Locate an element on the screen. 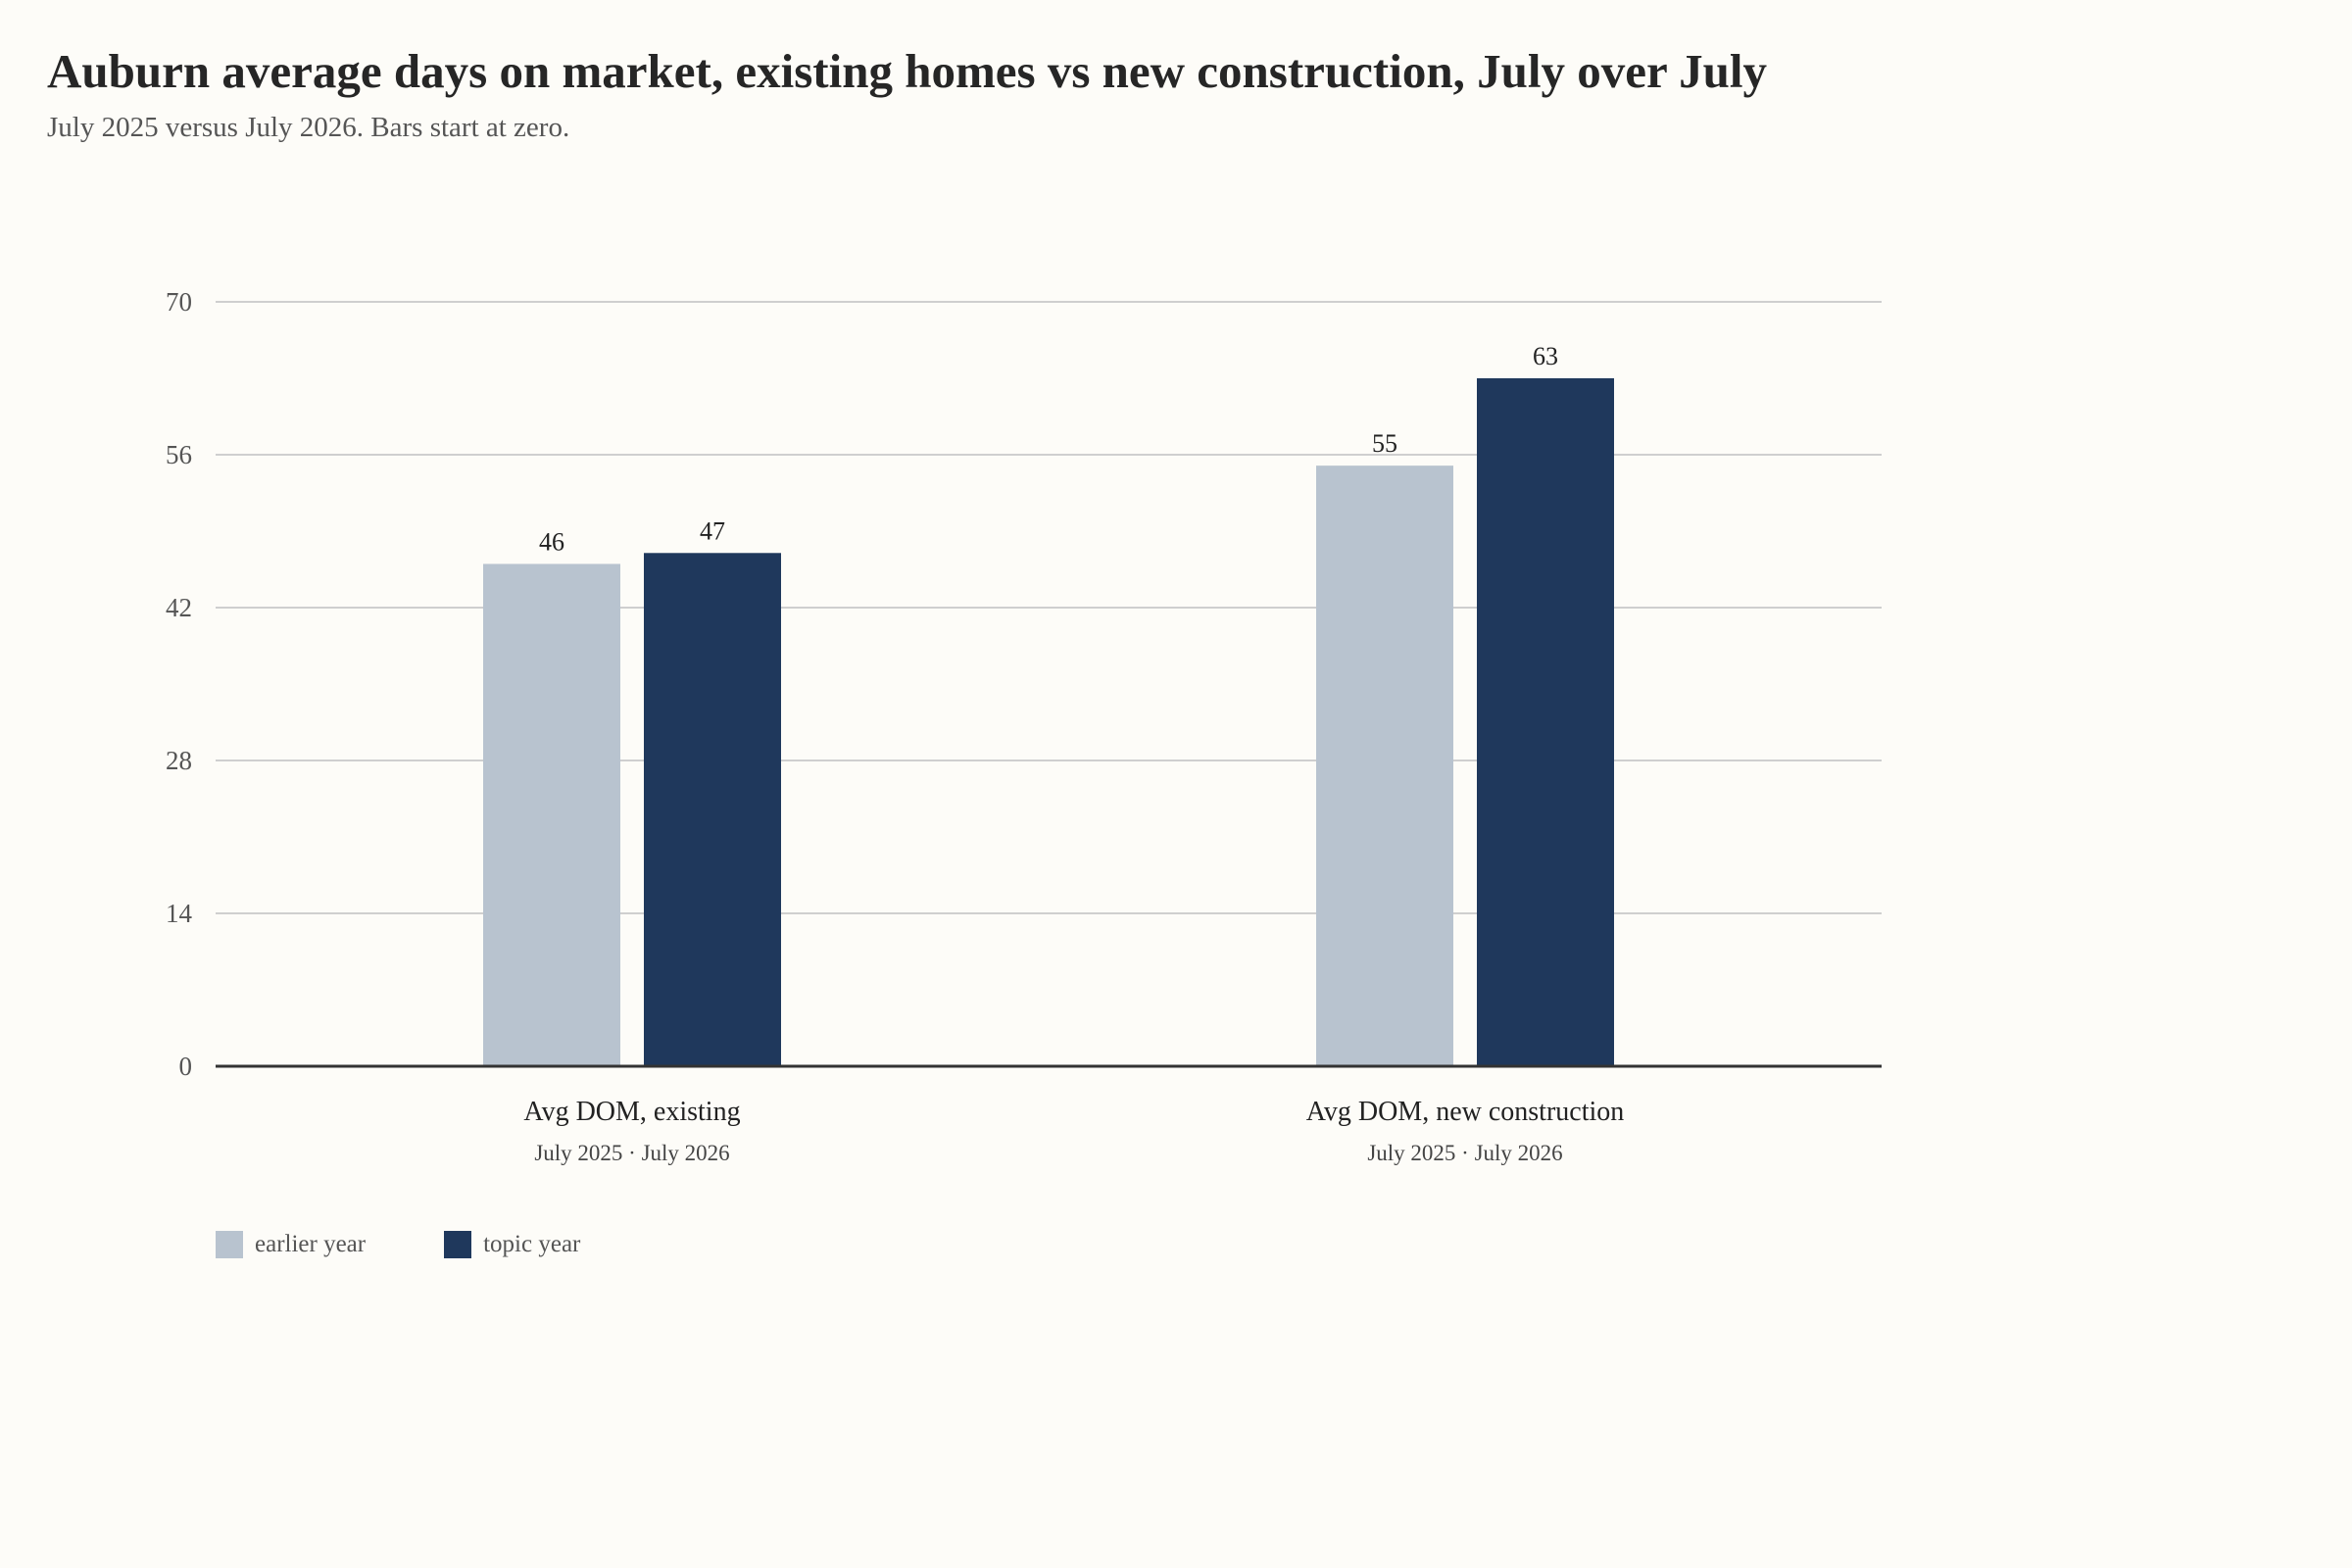 This screenshot has height=1568, width=2352. legend-swatch-topic-year is located at coordinates (458, 1244).